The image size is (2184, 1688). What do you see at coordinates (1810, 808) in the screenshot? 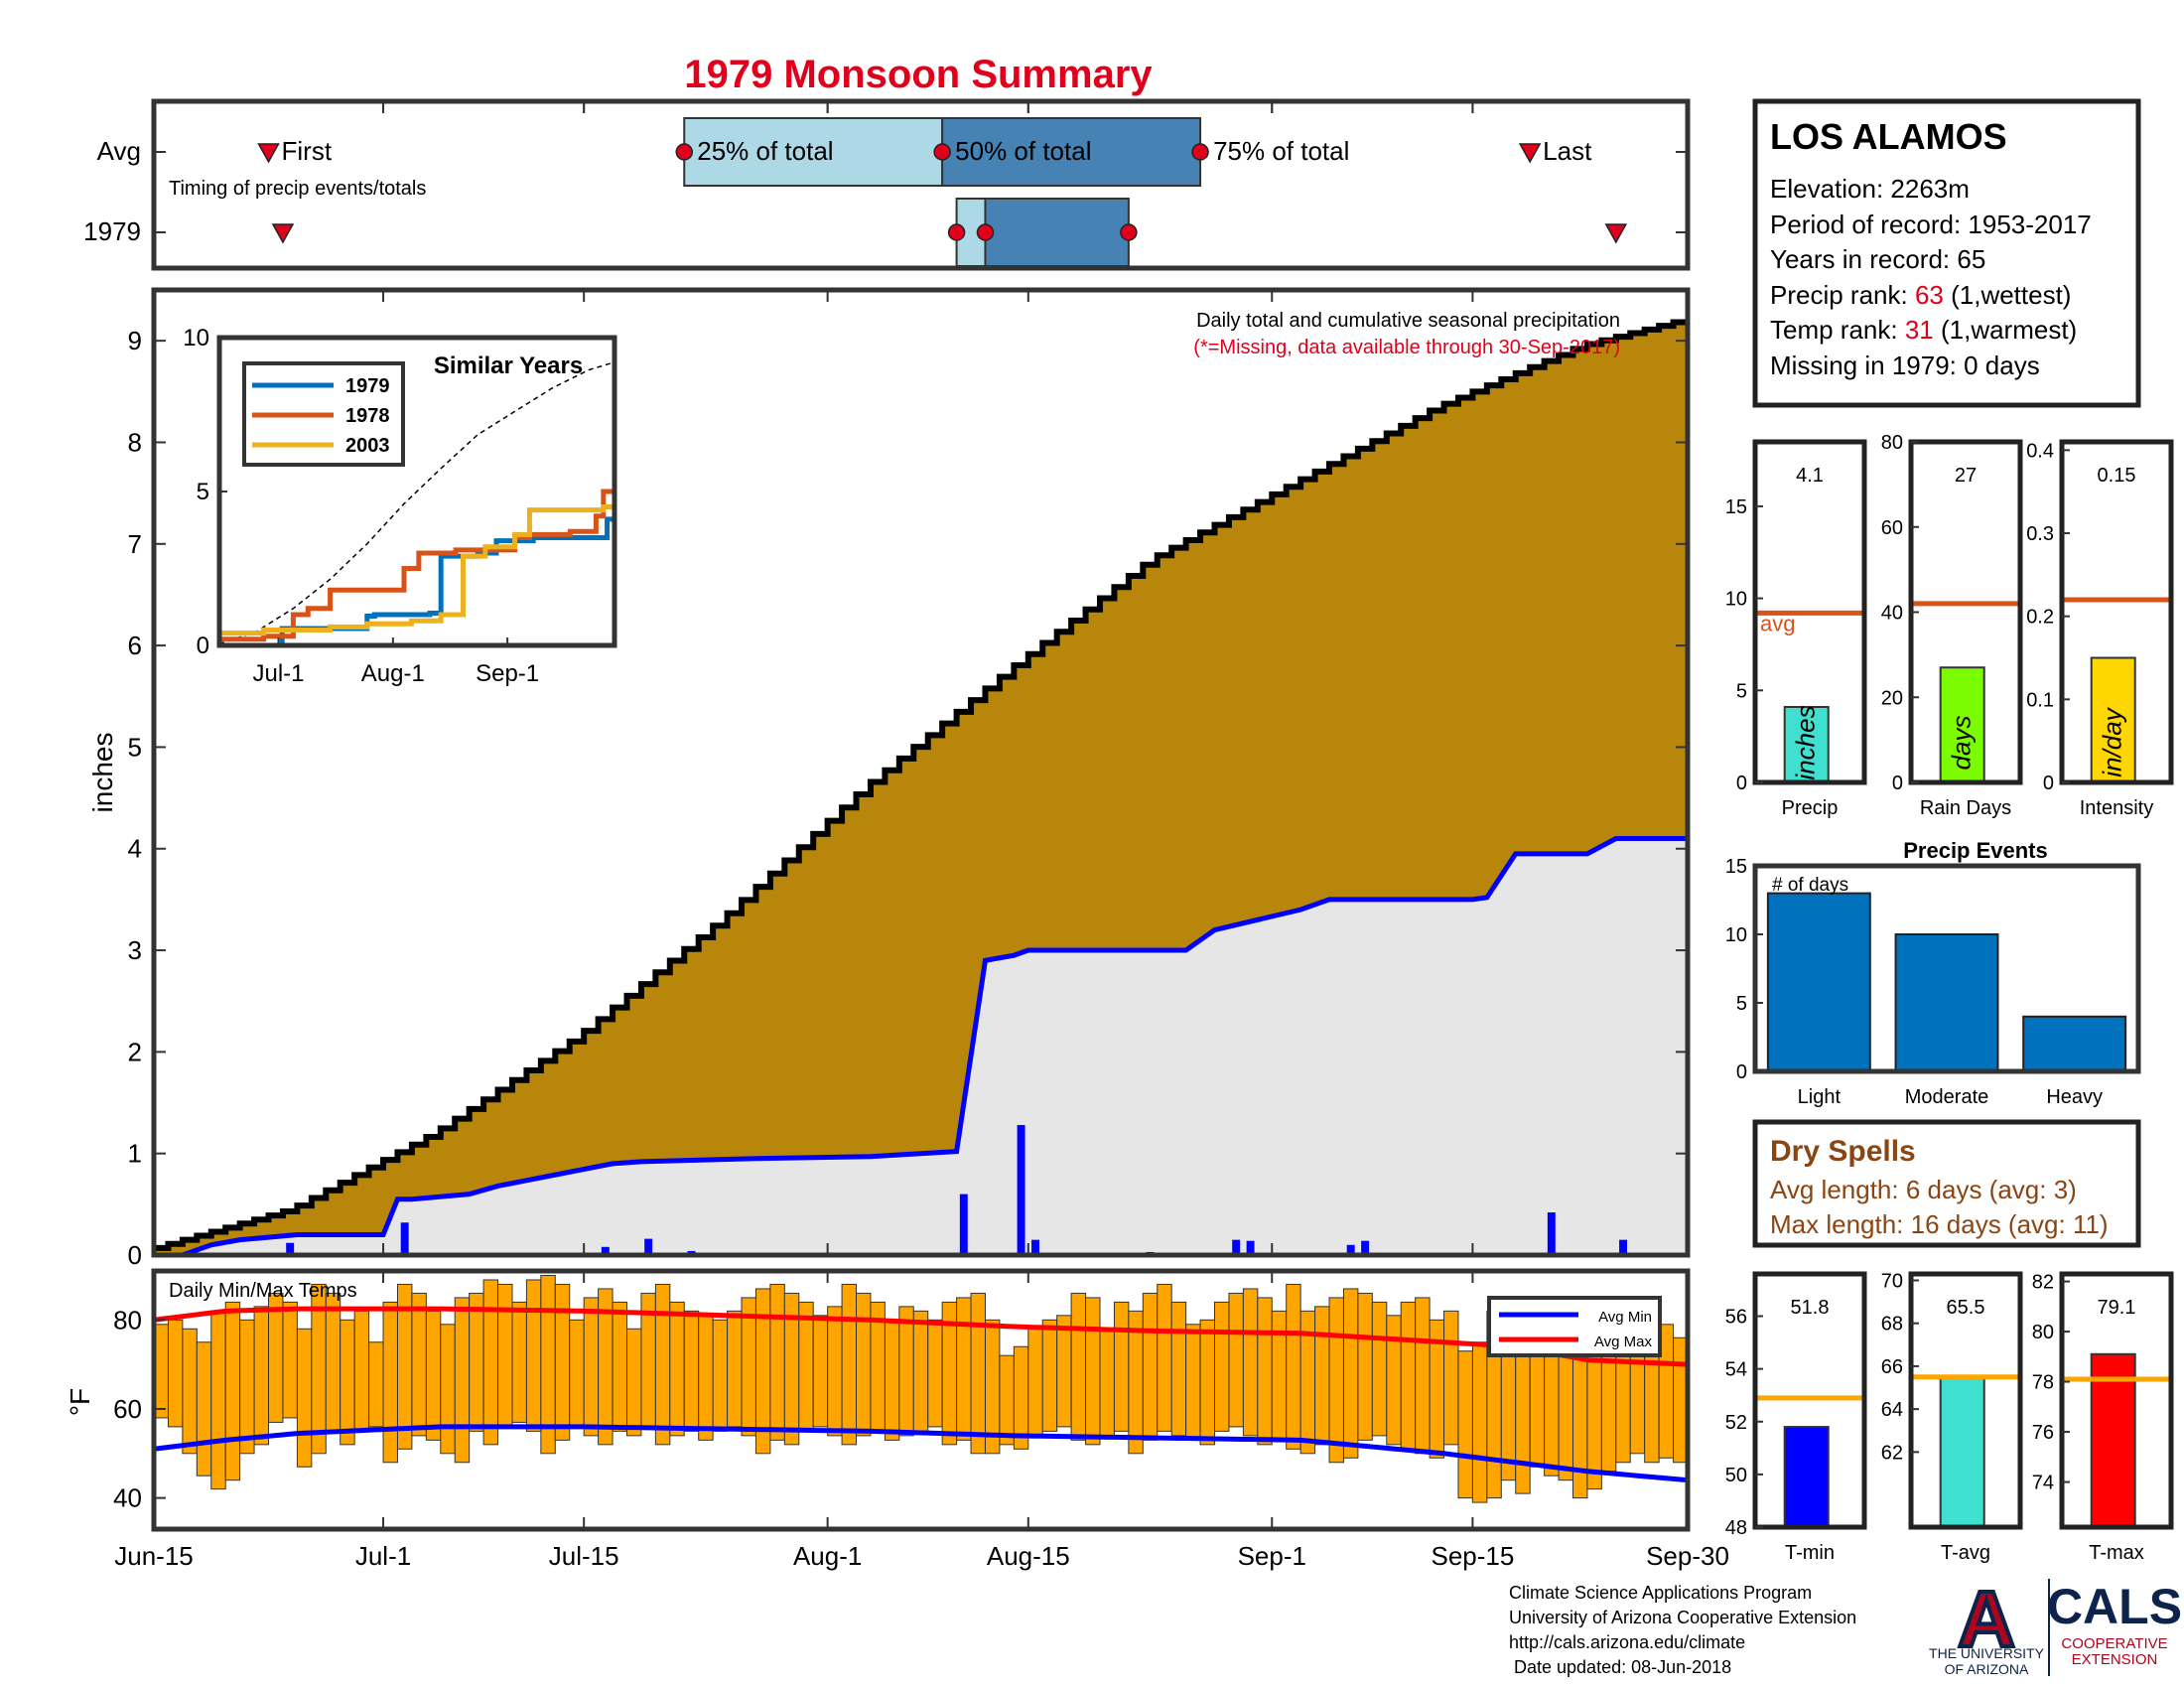
I see `precip-xlabel: Precip` at bounding box center [1810, 808].